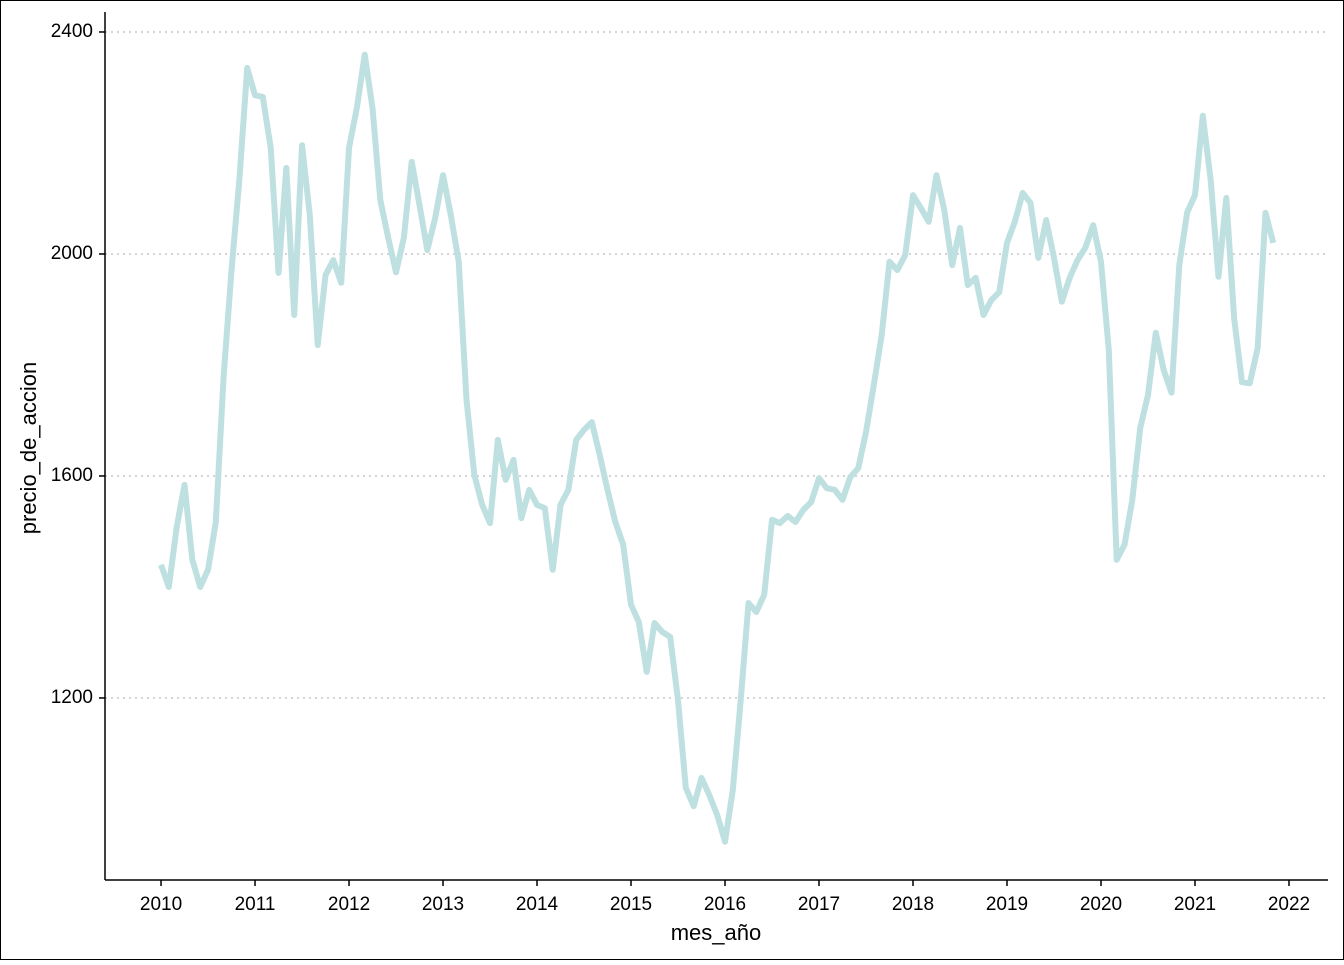 The width and height of the screenshot is (1344, 965). Describe the element at coordinates (913, 904) in the screenshot. I see `x-tick-label: 2018` at that location.